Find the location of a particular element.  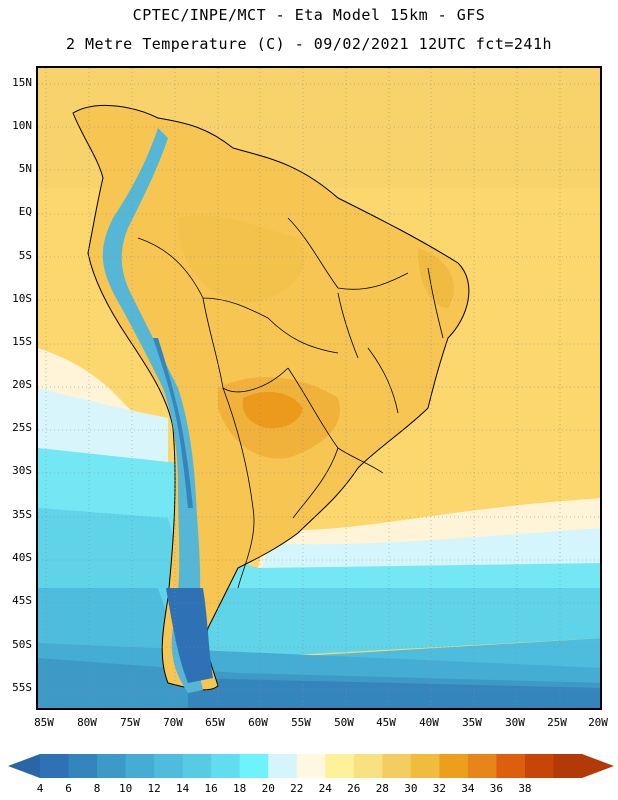

lat-label-35s: 35S is located at coordinates (22, 514).